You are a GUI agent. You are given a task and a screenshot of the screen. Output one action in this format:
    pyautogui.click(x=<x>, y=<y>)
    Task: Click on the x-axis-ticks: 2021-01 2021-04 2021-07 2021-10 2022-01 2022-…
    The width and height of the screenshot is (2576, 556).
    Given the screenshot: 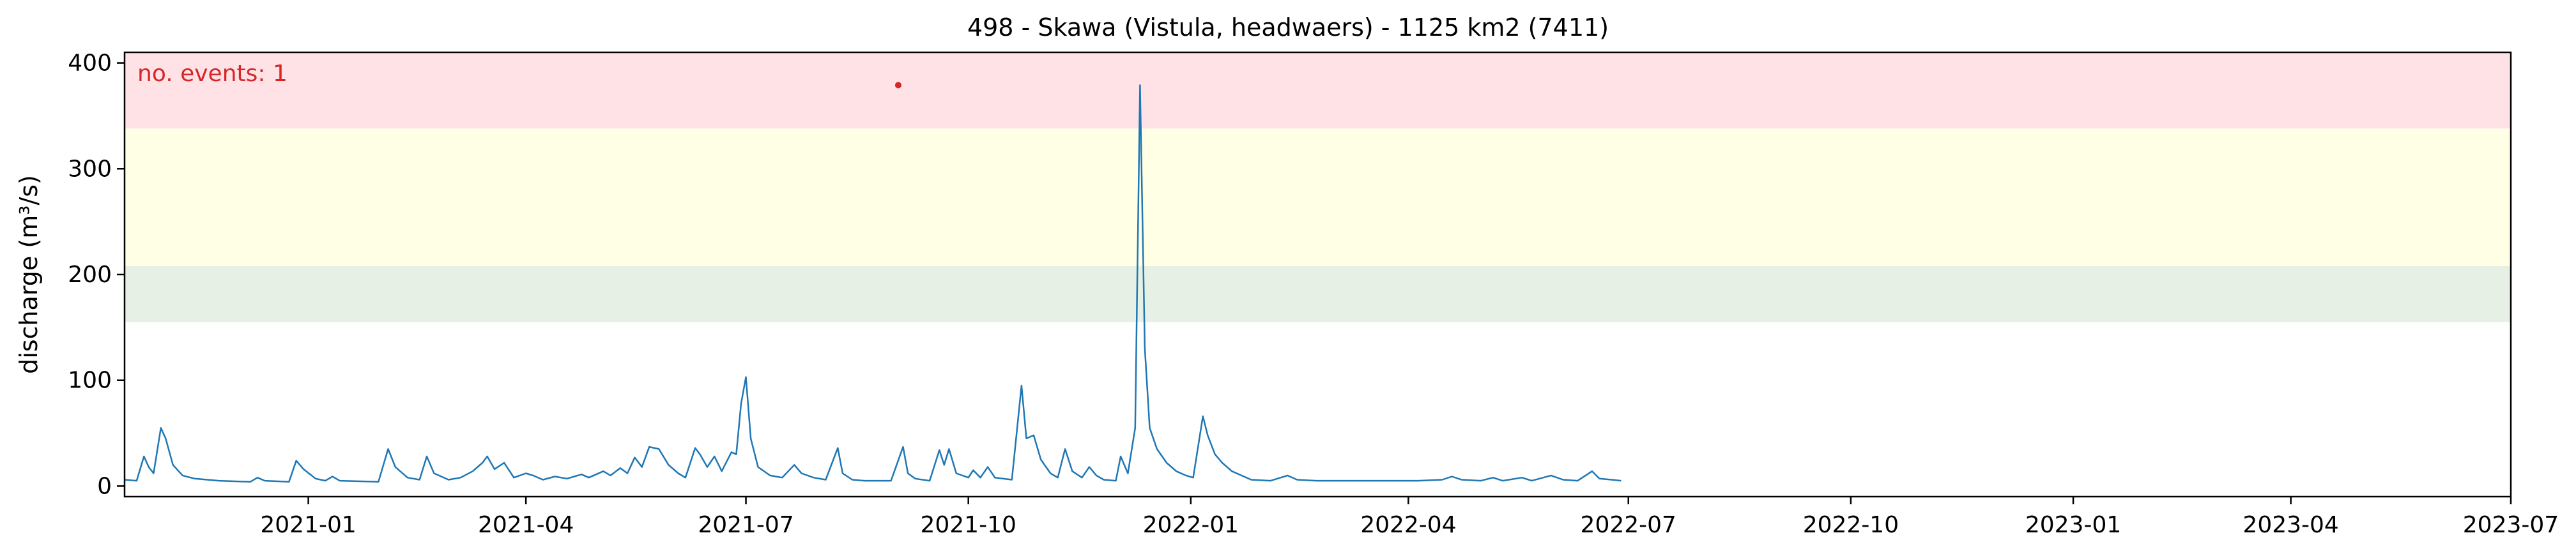 What is the action you would take?
    pyautogui.click(x=1409, y=517)
    